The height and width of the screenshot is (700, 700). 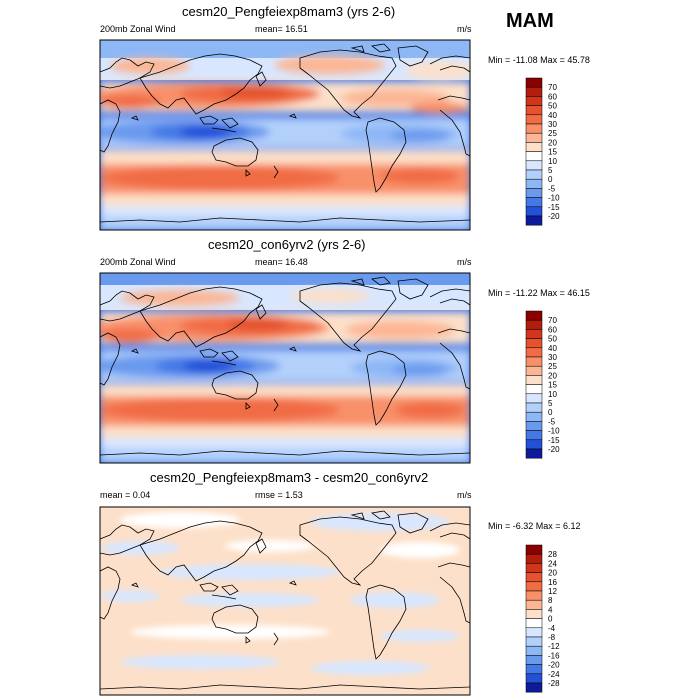 I want to click on panel1-map, so click(x=285, y=135).